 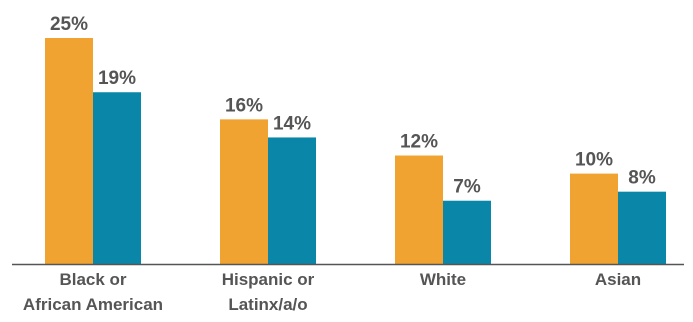 What do you see at coordinates (419, 142) in the screenshot?
I see `data-label-series-0-category-2: 12%` at bounding box center [419, 142].